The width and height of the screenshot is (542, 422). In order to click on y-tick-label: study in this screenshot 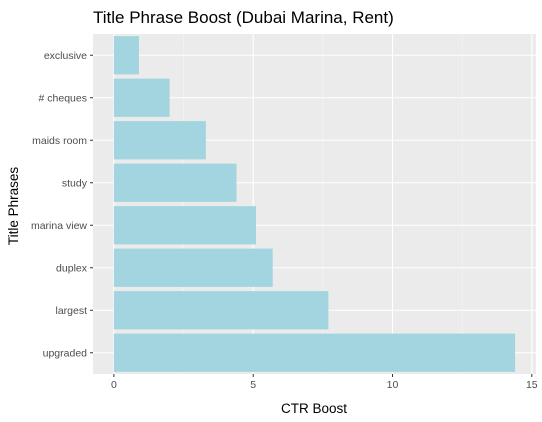, I will do `click(75, 183)`.